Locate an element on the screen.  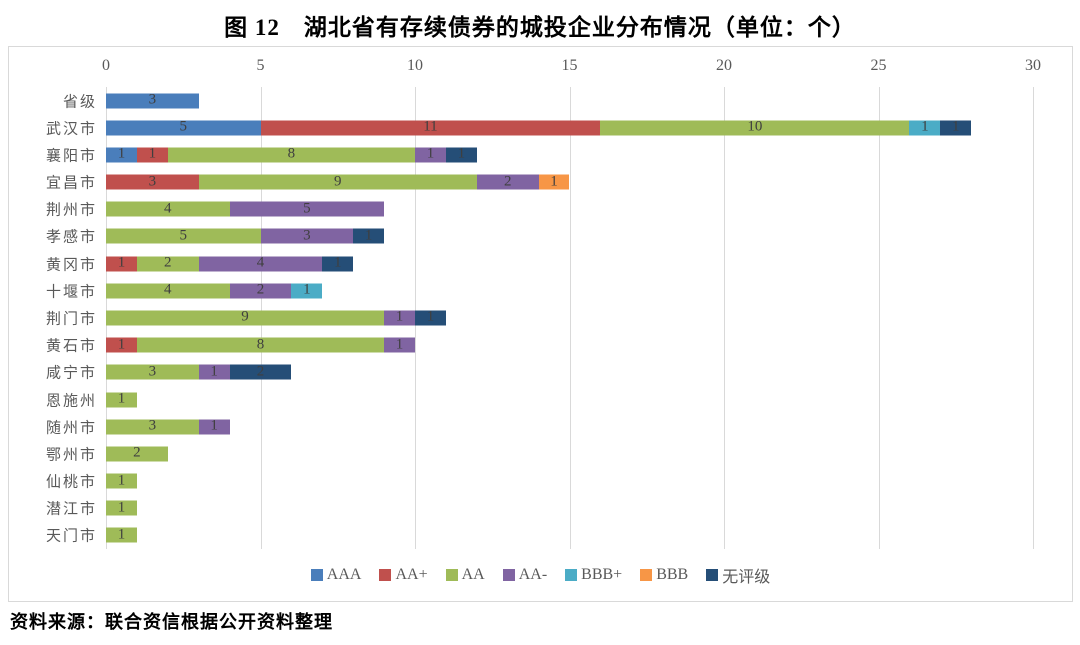
bar-segment: 11 is located at coordinates (430, 127).